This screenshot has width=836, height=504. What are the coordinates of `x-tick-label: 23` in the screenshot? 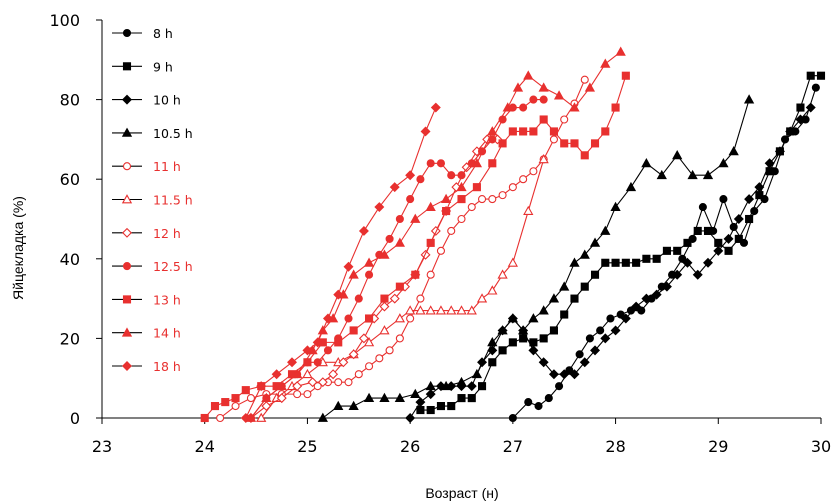 It's located at (102, 446).